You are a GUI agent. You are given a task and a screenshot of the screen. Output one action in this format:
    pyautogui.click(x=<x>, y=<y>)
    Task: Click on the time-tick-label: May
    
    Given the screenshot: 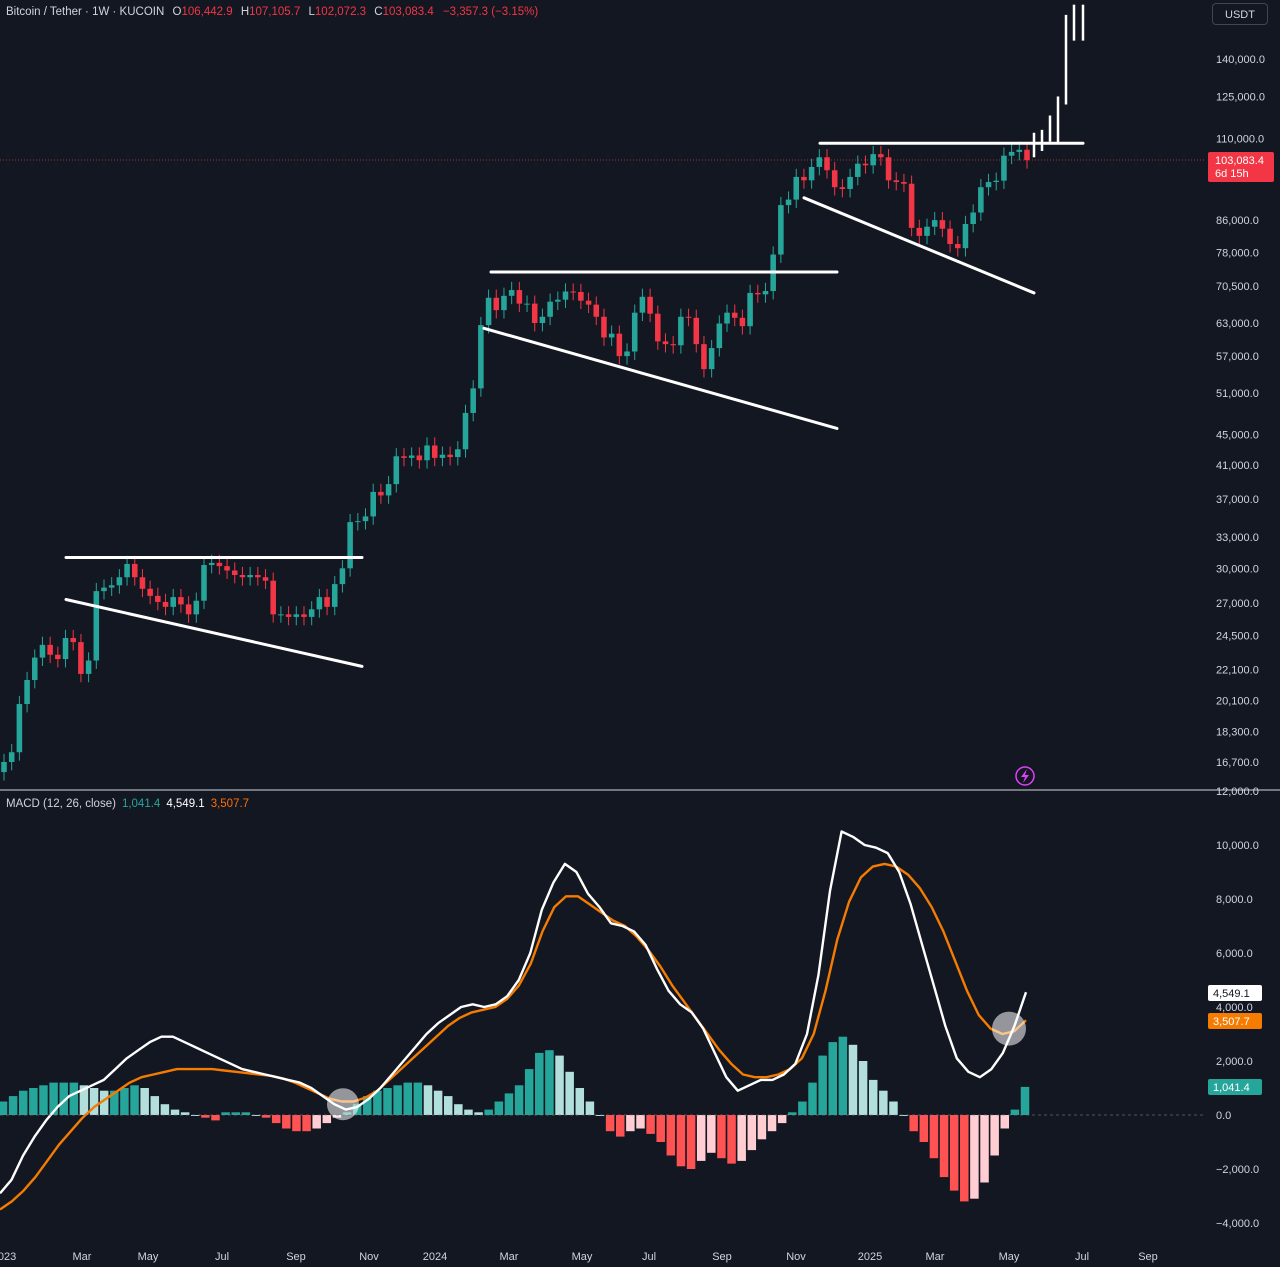 What is the action you would take?
    pyautogui.click(x=148, y=1257)
    